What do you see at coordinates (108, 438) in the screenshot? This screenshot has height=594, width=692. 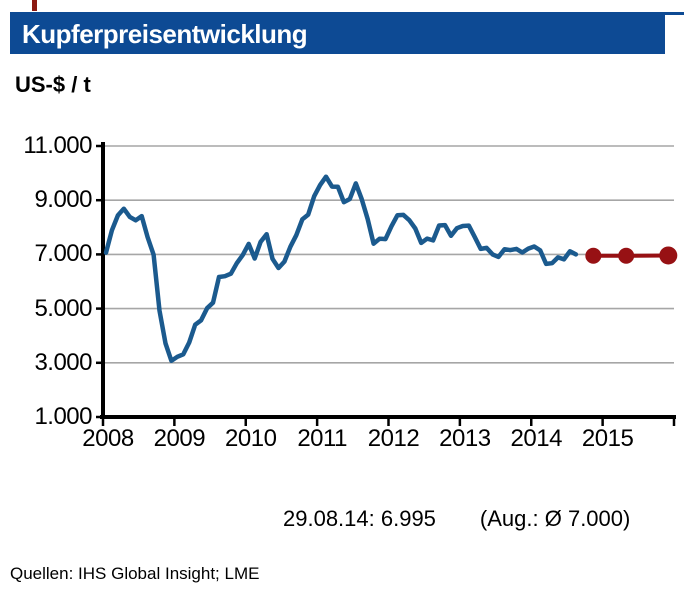 I see `x-axis-tick-label: 2008` at bounding box center [108, 438].